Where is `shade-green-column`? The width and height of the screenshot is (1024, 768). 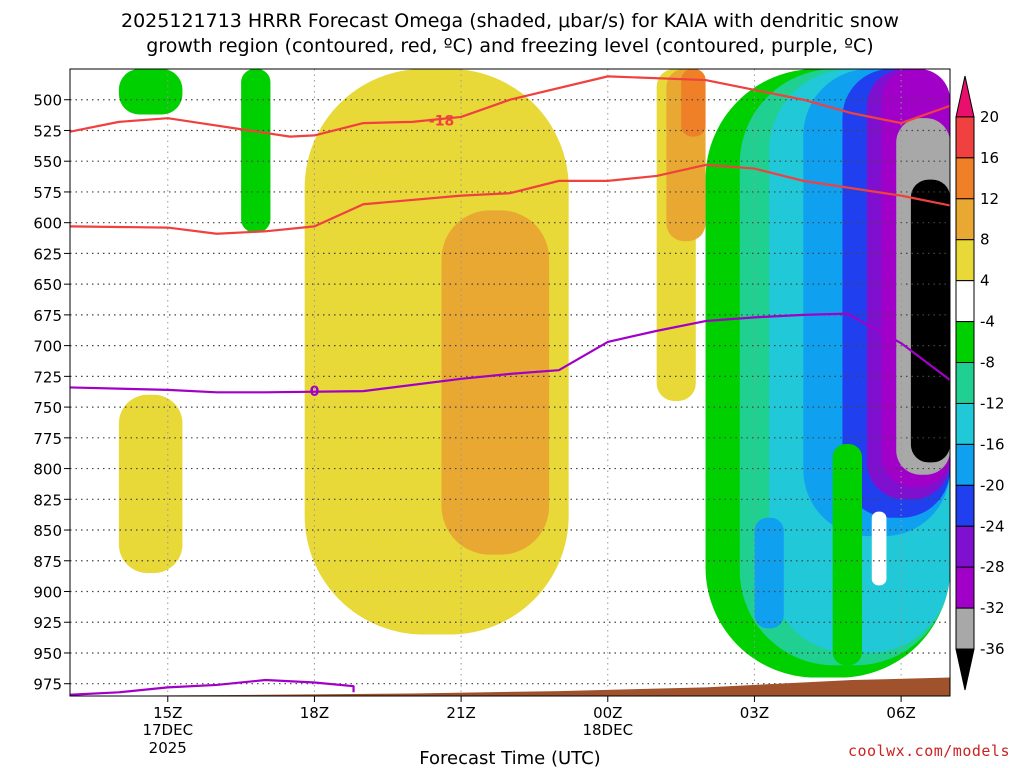
shade-green-column is located at coordinates (256, 151).